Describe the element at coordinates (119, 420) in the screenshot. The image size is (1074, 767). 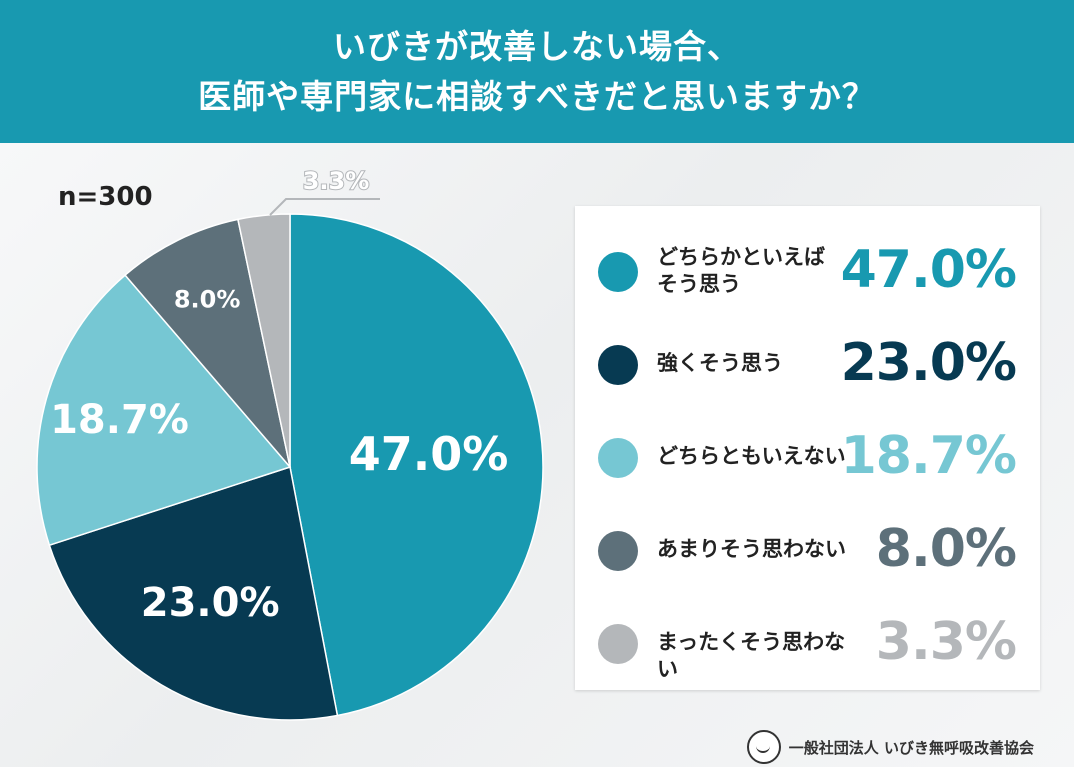
I see `slice-value-label: 18.7%` at that location.